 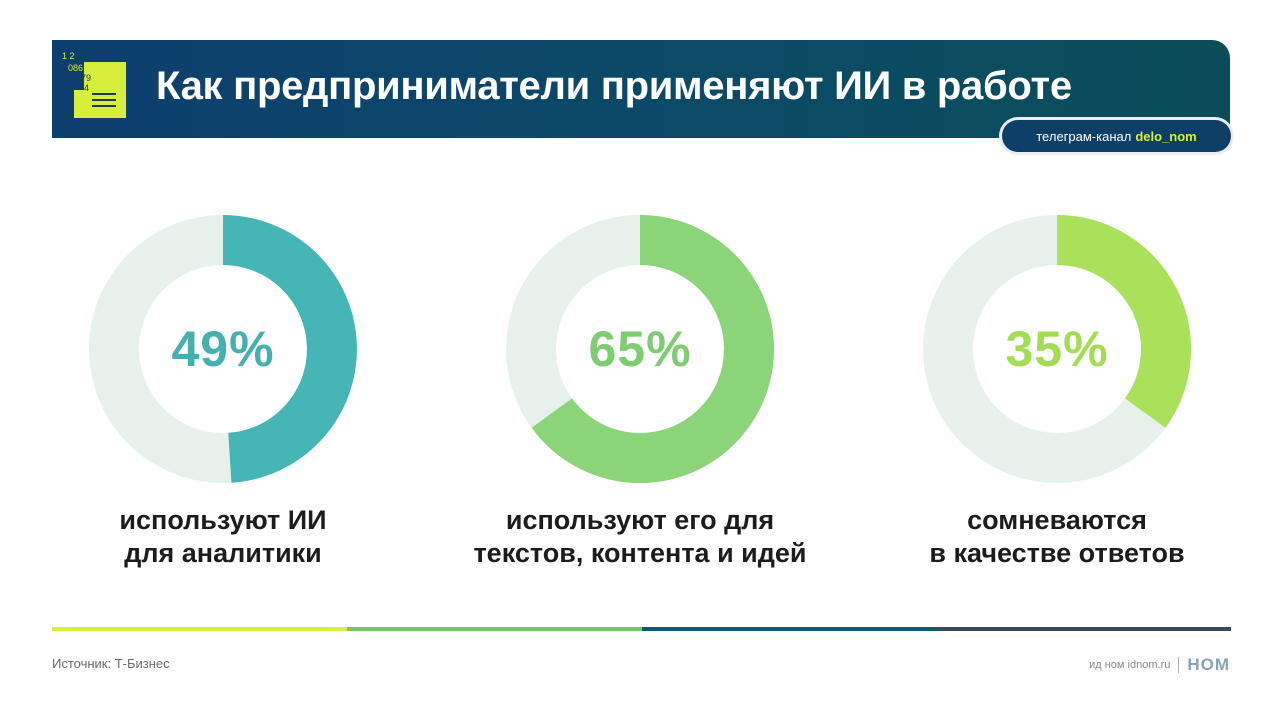 I want to click on donut-chart-1: 49%, so click(x=223, y=349).